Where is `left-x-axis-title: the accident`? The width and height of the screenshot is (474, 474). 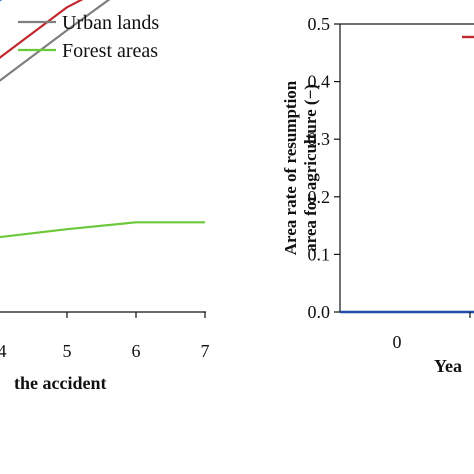
left-x-axis-title: the accident is located at coordinates (60, 383).